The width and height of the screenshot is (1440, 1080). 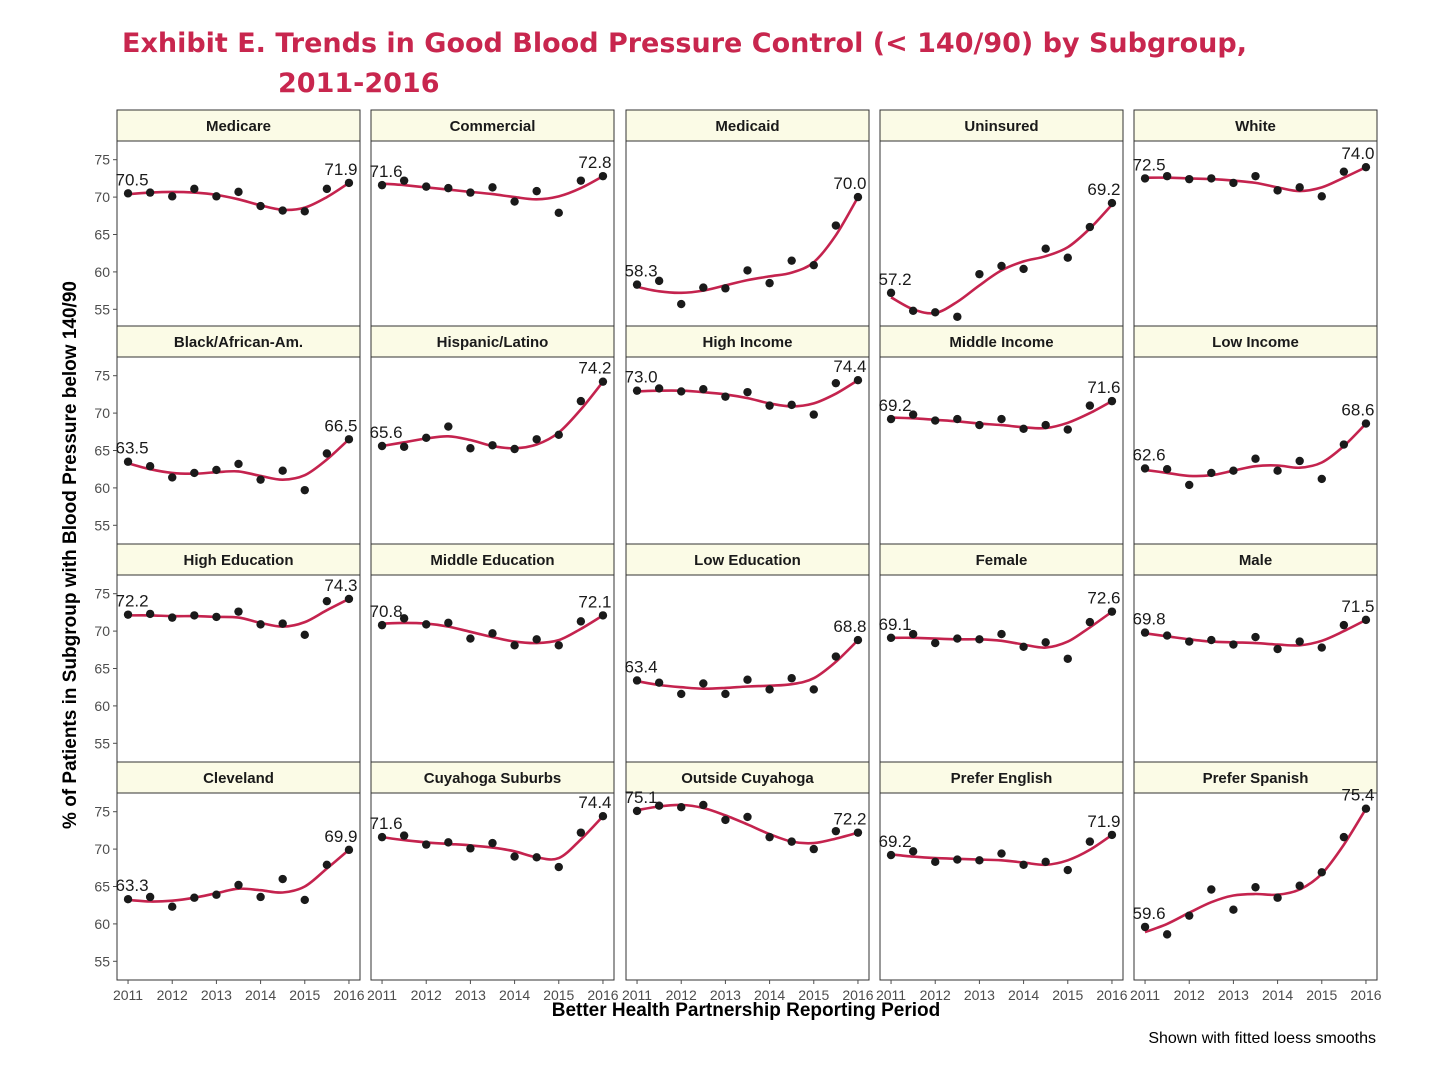 I want to click on first-value-label: 62.6, so click(x=1148, y=454).